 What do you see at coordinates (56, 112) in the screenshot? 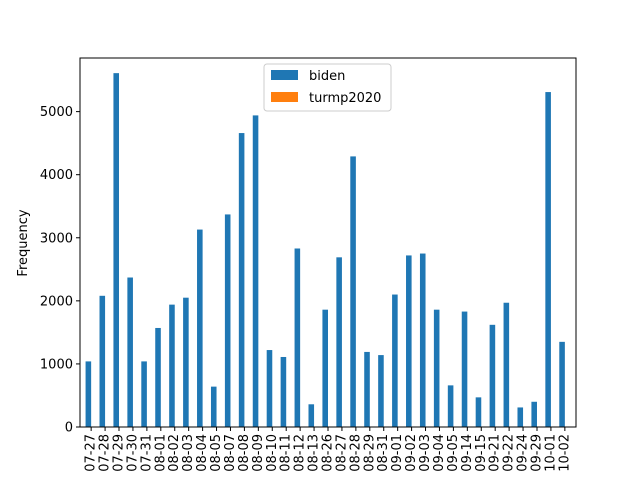
I see `y-tick-label: 5000` at bounding box center [56, 112].